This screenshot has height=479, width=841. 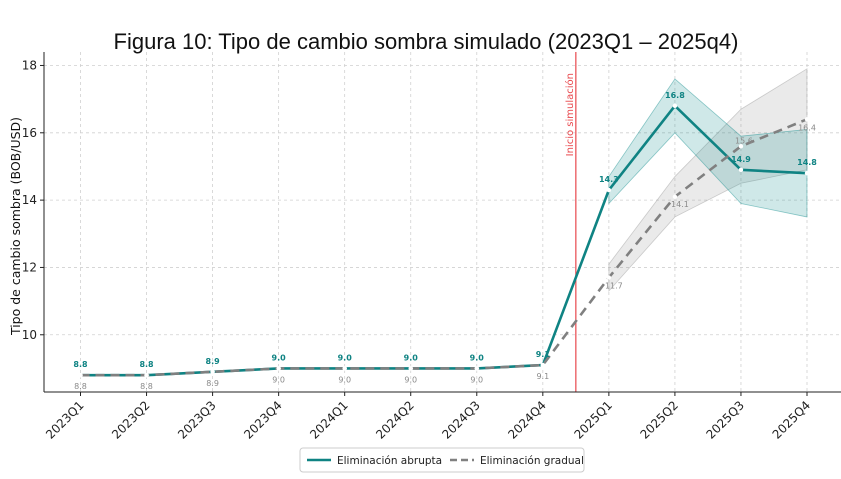 What do you see at coordinates (807, 127) in the screenshot?
I see `data-label-gradual: 16.4` at bounding box center [807, 127].